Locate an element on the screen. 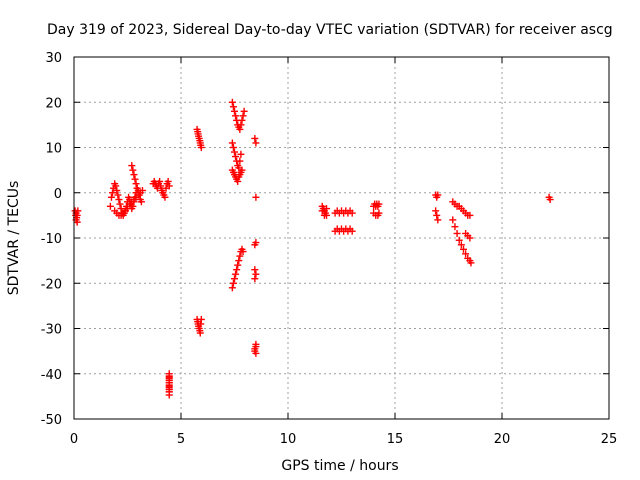 Image resolution: width=640 pixels, height=480 pixels. x-axis-label: GPS time / hours is located at coordinates (339, 466).